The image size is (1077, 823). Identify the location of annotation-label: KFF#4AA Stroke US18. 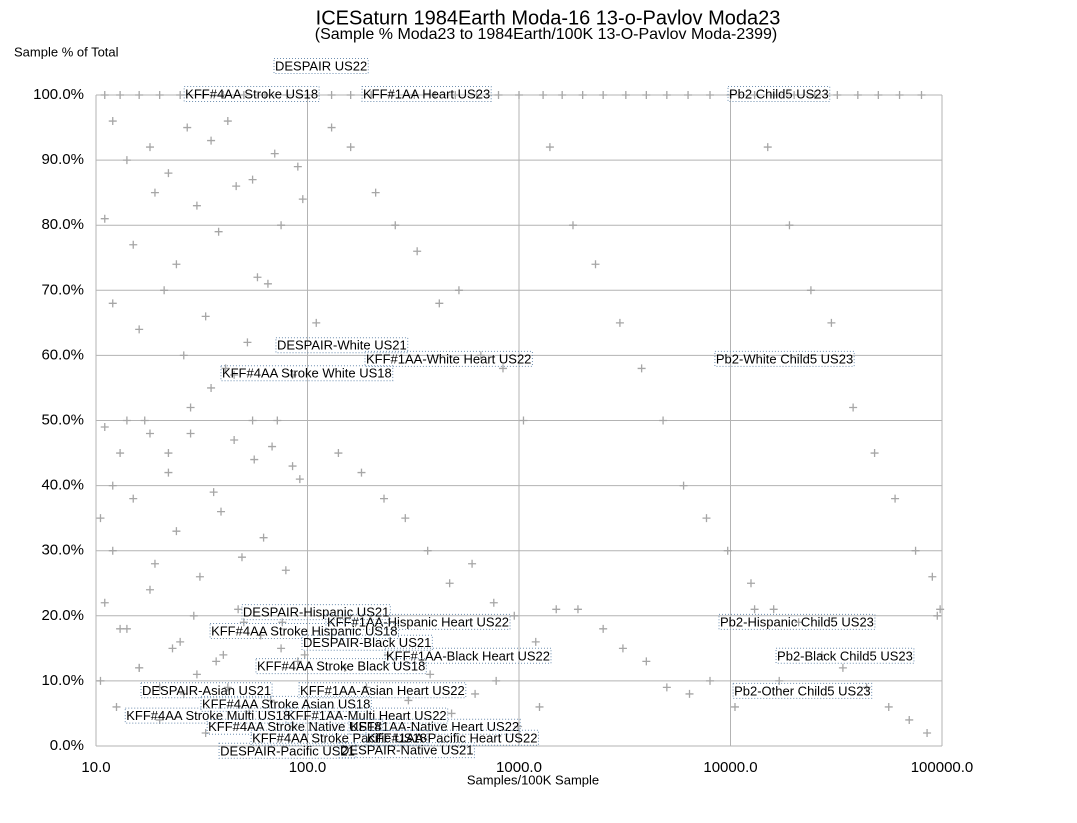
(251, 93).